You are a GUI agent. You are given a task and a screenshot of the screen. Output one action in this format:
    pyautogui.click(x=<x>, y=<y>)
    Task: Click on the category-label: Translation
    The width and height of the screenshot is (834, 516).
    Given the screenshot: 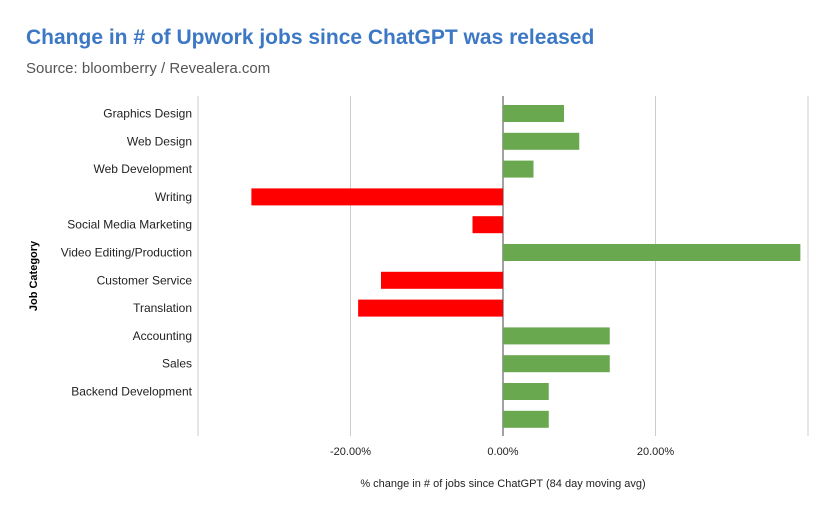 What is the action you would take?
    pyautogui.click(x=162, y=308)
    